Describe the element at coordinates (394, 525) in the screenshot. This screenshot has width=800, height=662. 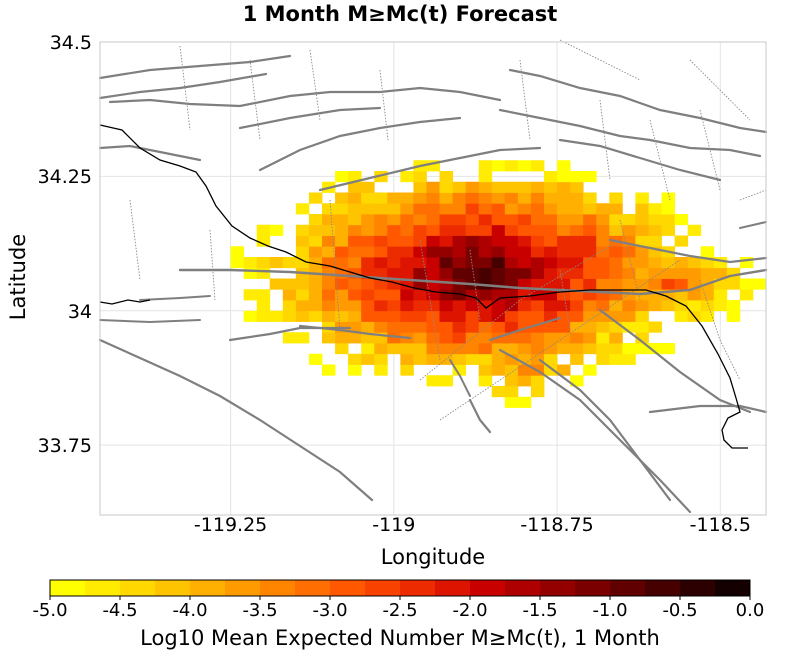
I see `x-tick-label: -119` at that location.